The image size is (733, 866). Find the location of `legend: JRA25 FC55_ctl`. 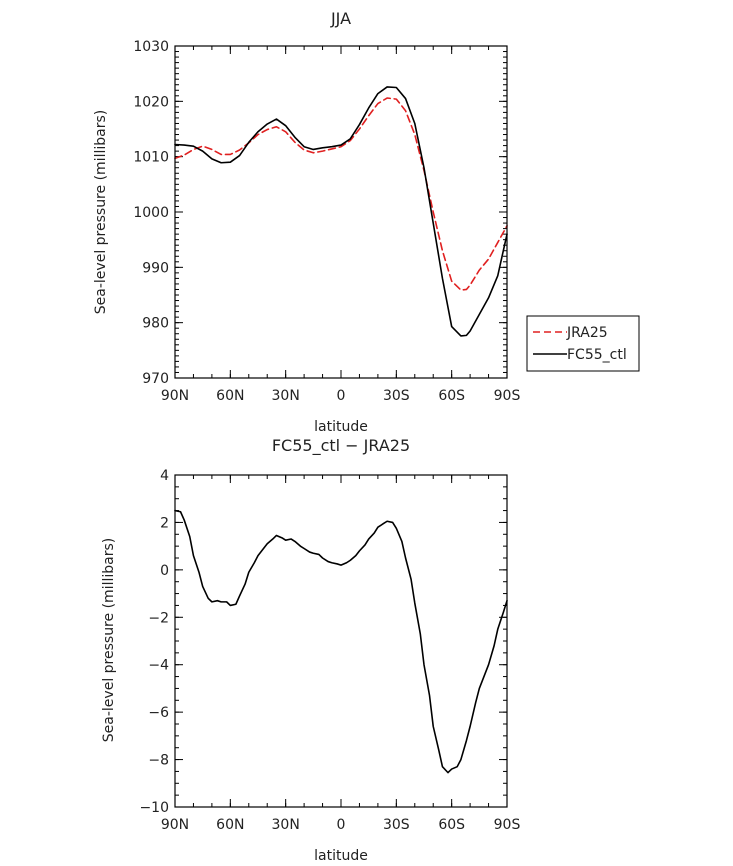

legend: JRA25 FC55_ctl is located at coordinates (583, 343).